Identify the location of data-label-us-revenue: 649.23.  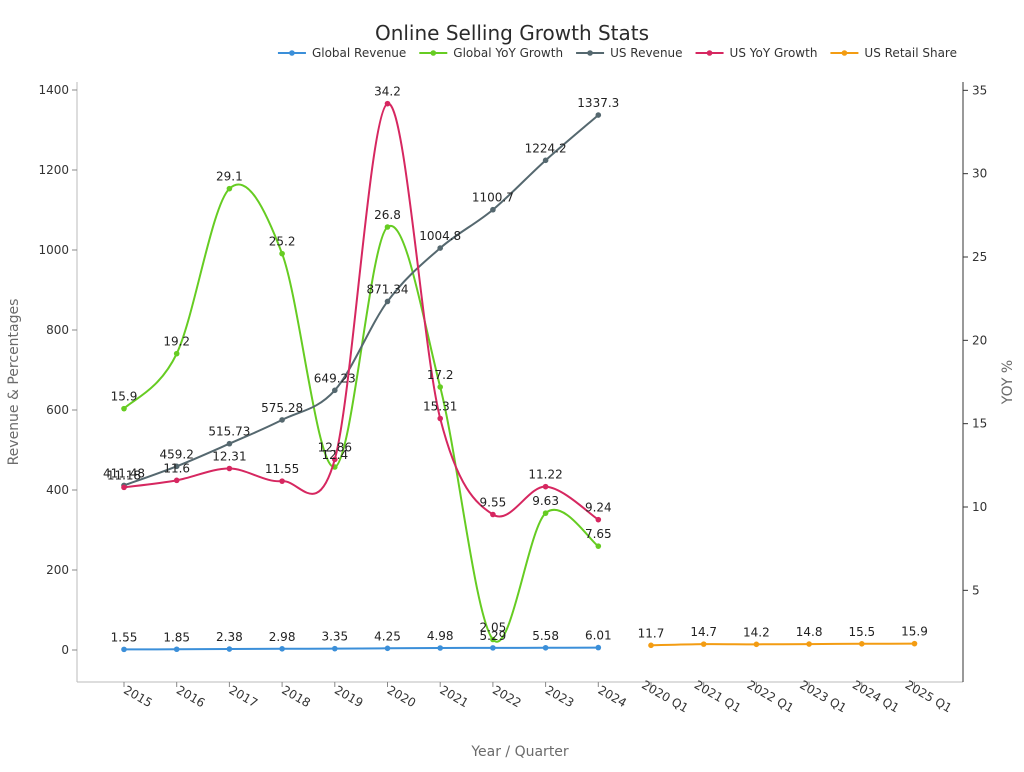
(335, 378).